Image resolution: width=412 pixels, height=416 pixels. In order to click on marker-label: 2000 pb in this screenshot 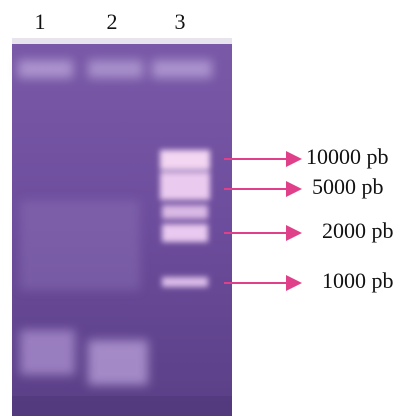, I will do `click(358, 230)`.